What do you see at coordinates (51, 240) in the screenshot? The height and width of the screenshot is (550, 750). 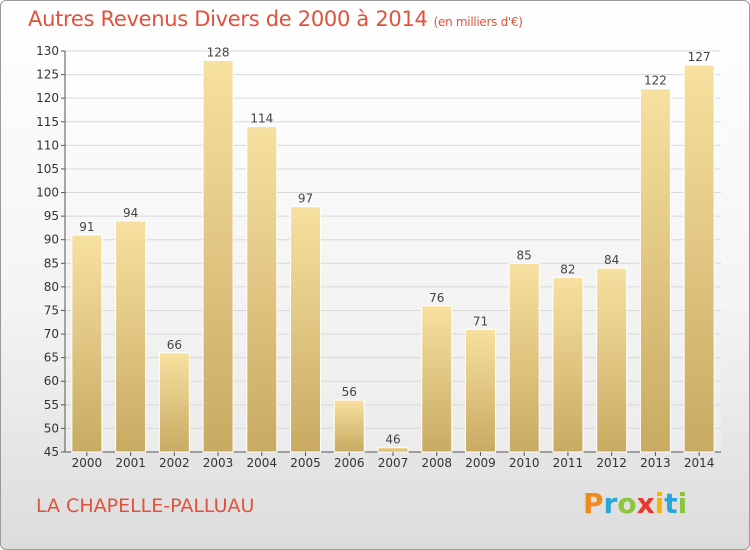 I see `y-tick-label: 90` at bounding box center [51, 240].